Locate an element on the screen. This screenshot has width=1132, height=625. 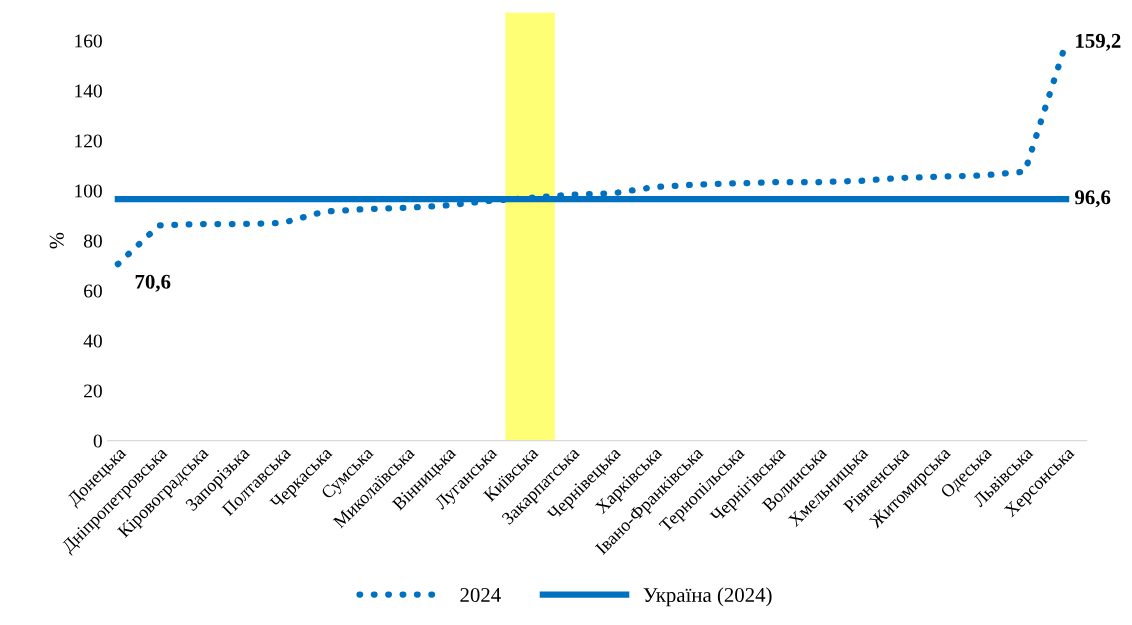
data-label: 70,6 is located at coordinates (153, 283).